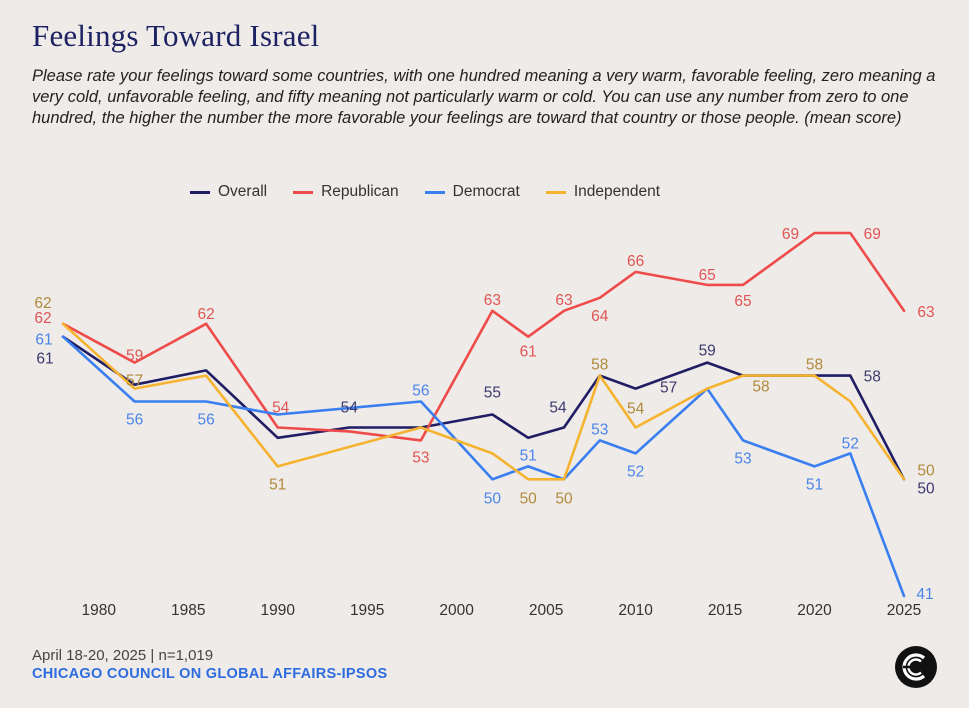 The image size is (969, 708). I want to click on legend-swatch-republican, so click(303, 192).